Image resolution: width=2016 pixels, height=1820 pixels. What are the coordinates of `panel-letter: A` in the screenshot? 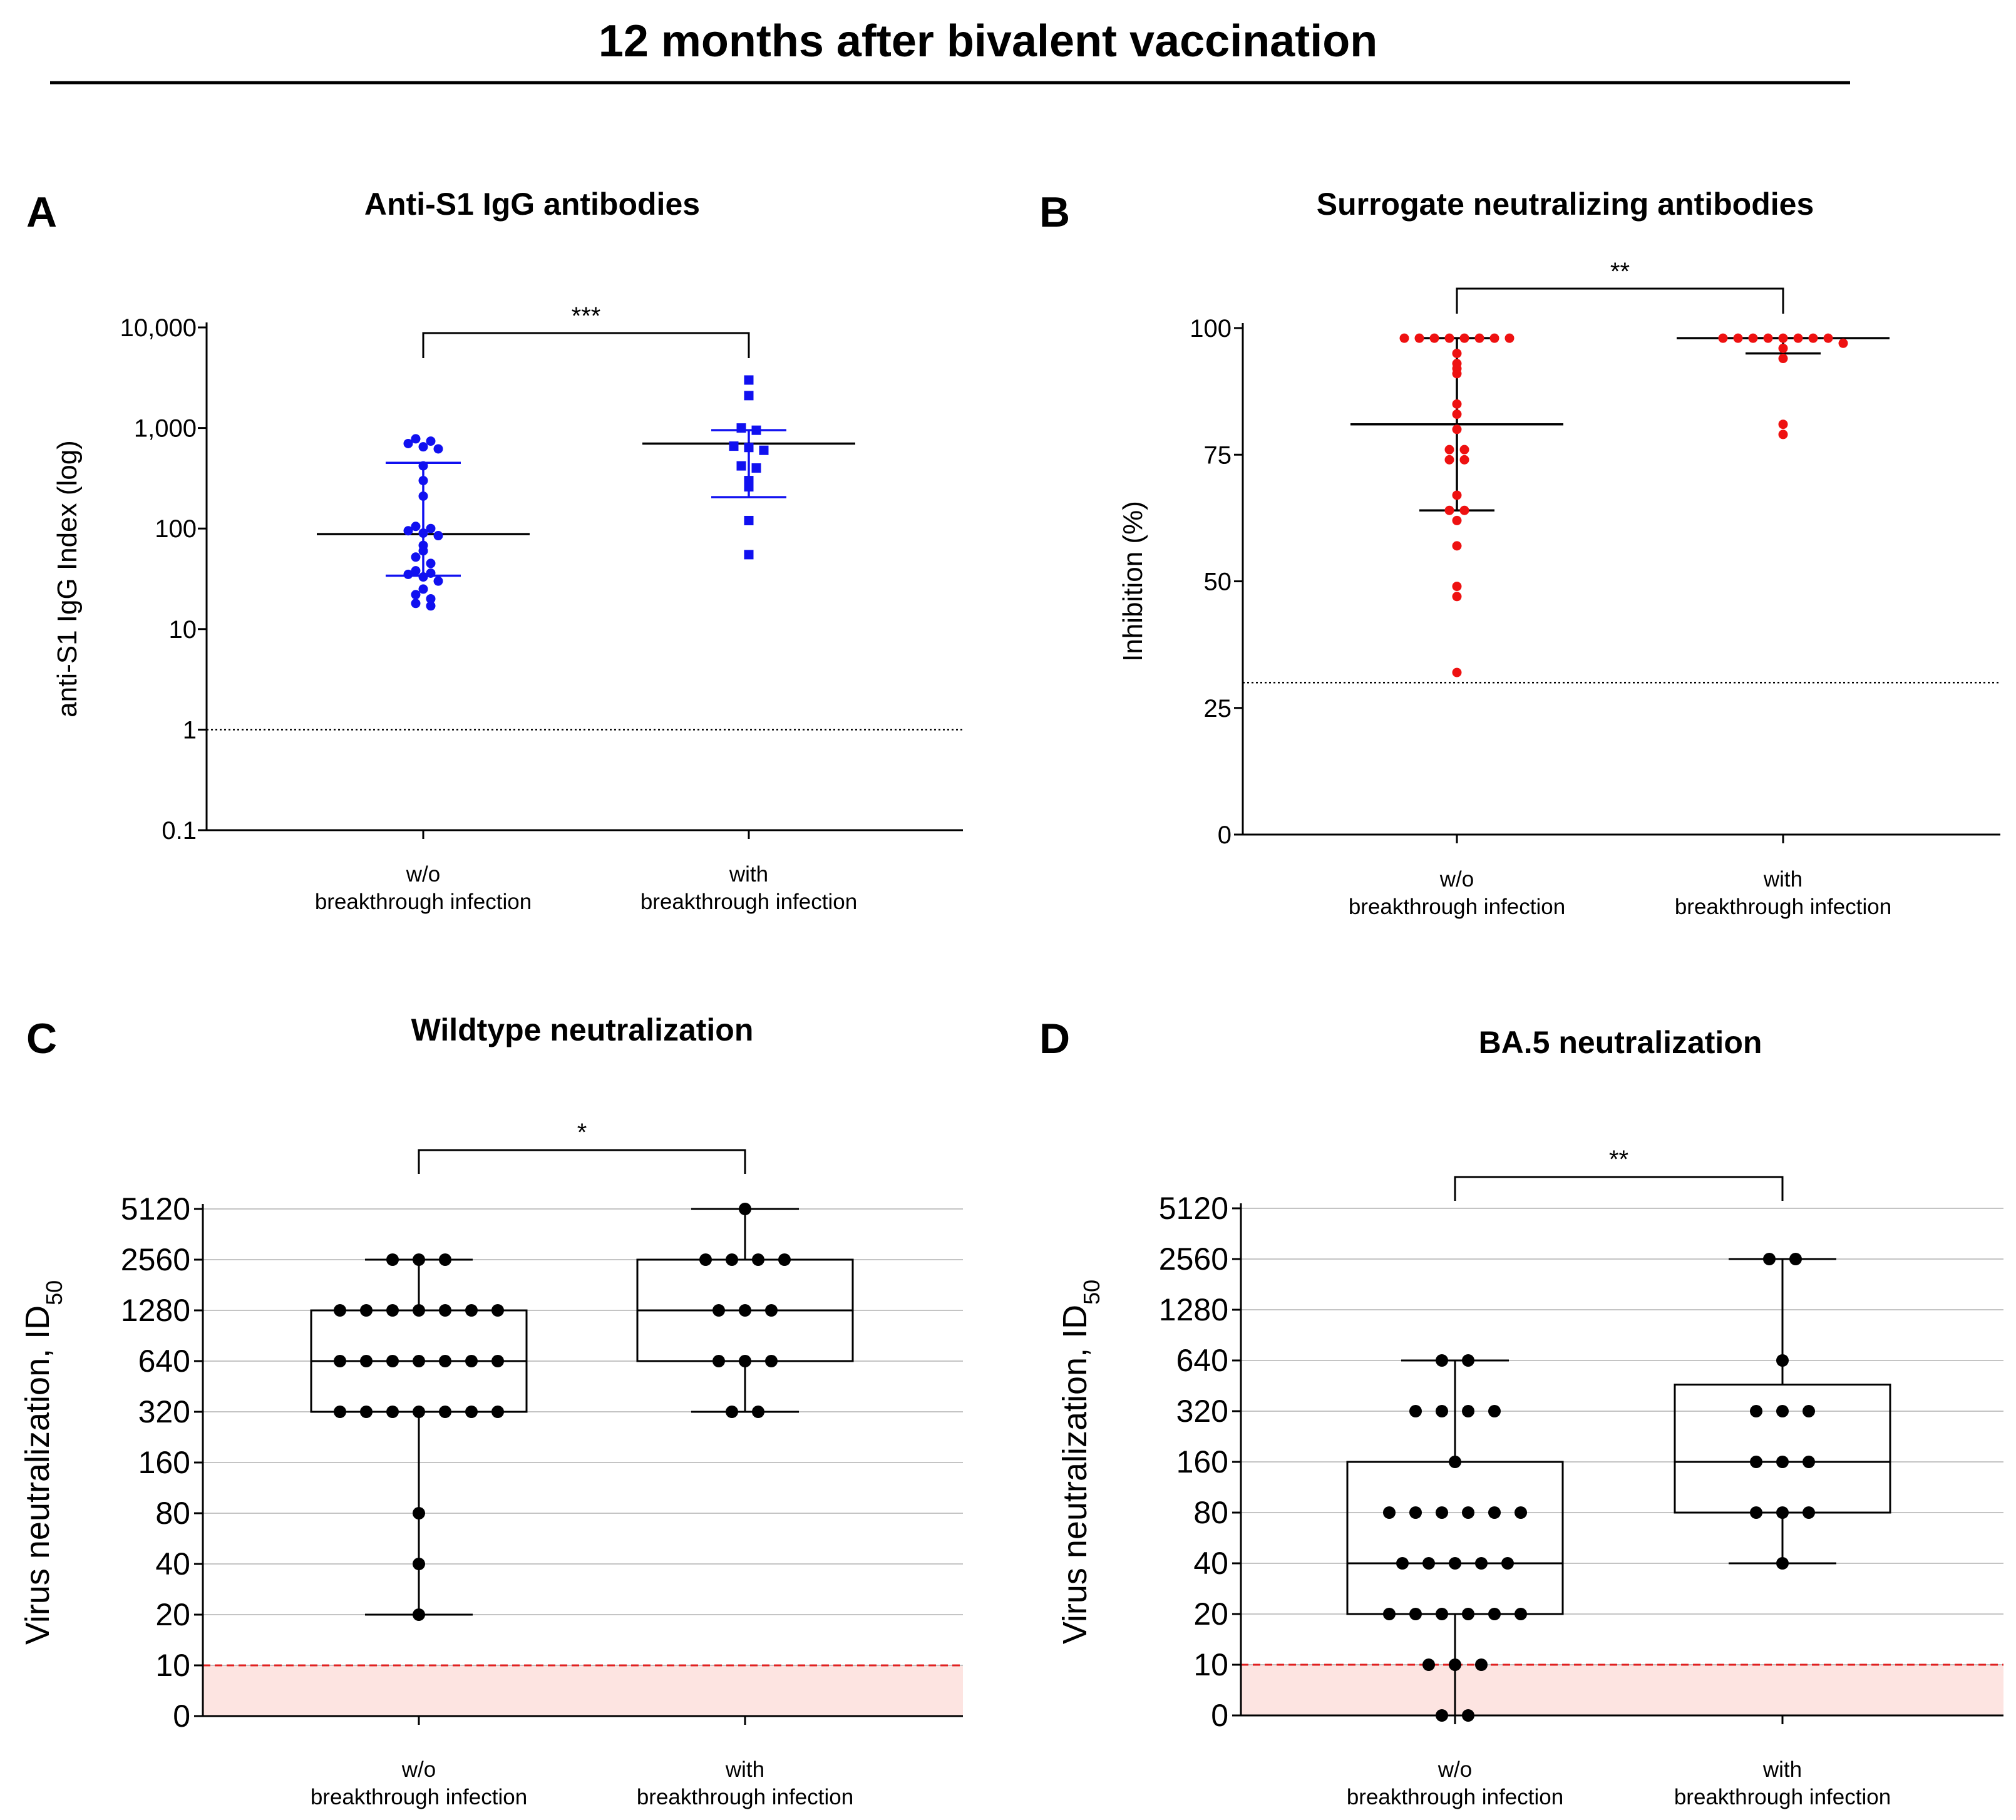 It's located at (42, 212).